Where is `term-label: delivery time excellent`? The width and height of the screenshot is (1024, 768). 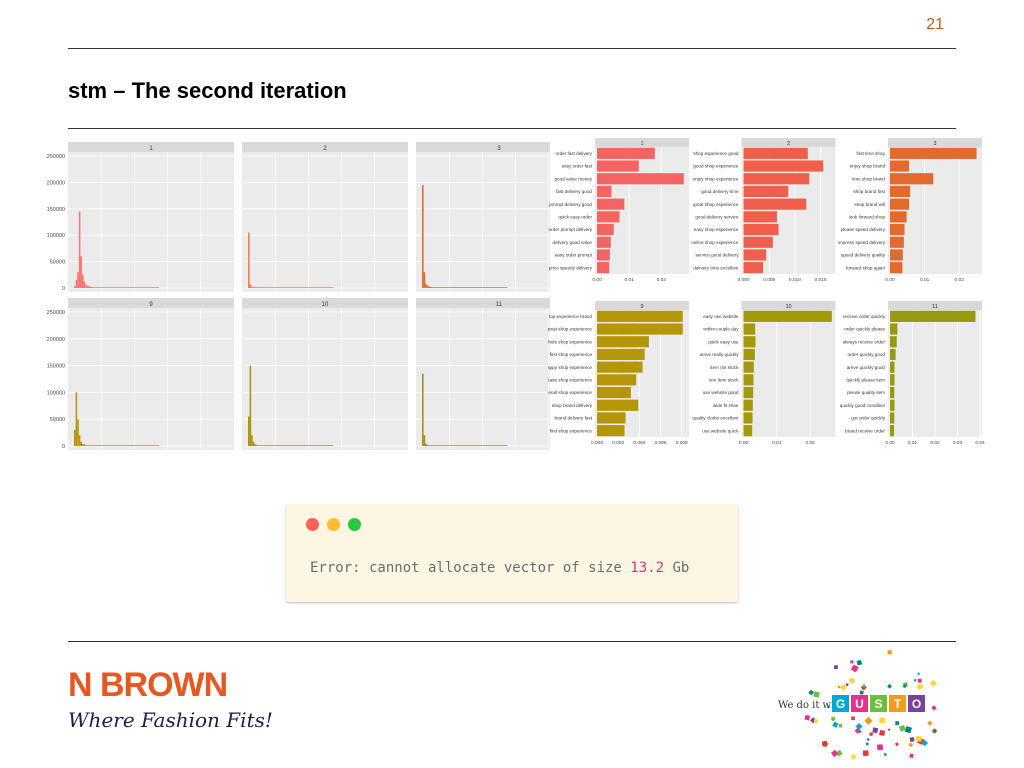
term-label: delivery time excellent is located at coordinates (716, 267).